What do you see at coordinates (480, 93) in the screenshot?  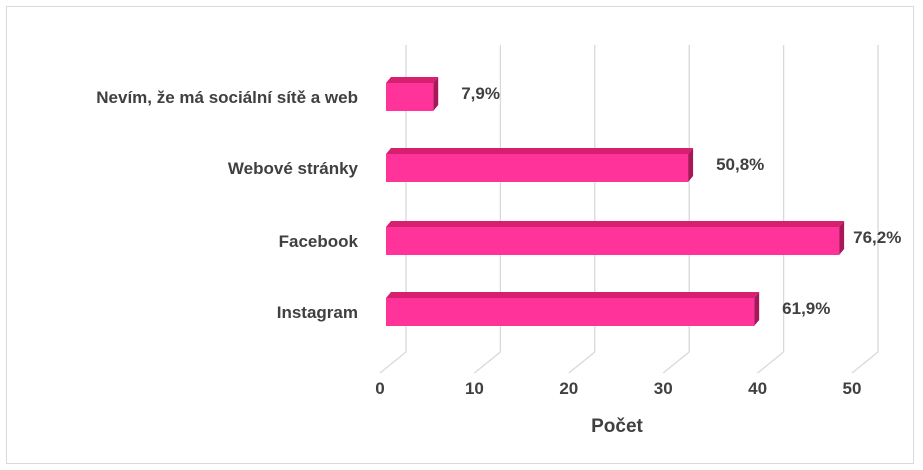 I see `data-label: 7,9%` at bounding box center [480, 93].